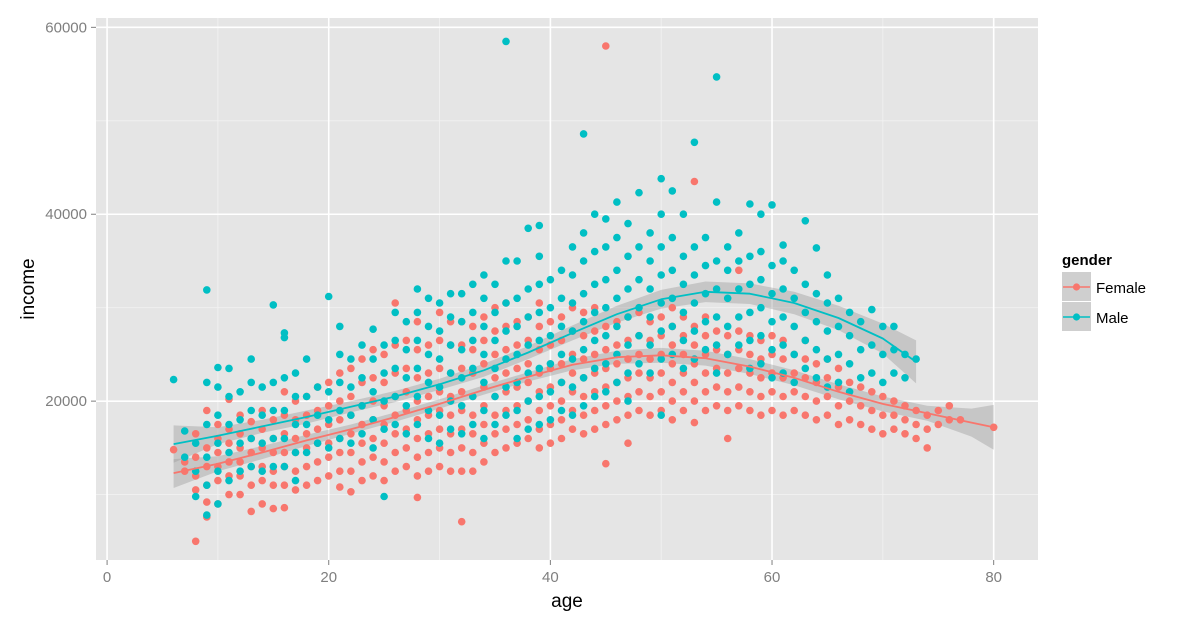 The height and width of the screenshot is (624, 1200). Describe the element at coordinates (28, 288) in the screenshot. I see `y-axis-title: income` at that location.